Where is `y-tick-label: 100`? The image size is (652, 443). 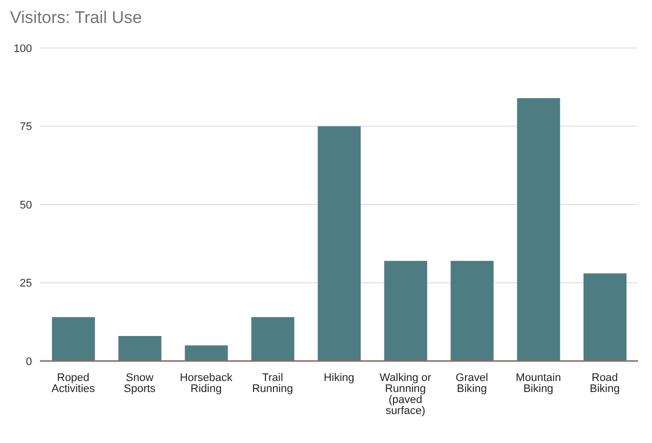 y-tick-label: 100 is located at coordinates (23, 48).